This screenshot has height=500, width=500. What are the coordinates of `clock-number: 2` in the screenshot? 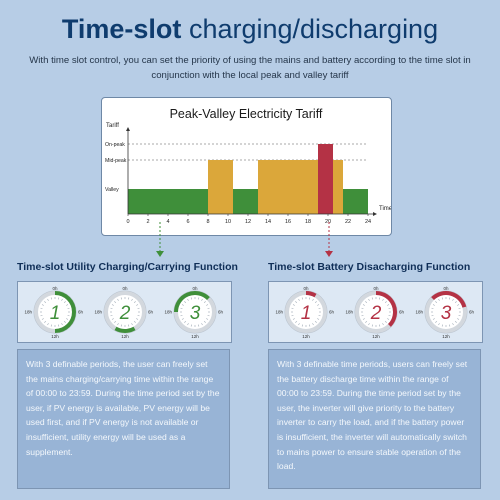 It's located at (376, 313).